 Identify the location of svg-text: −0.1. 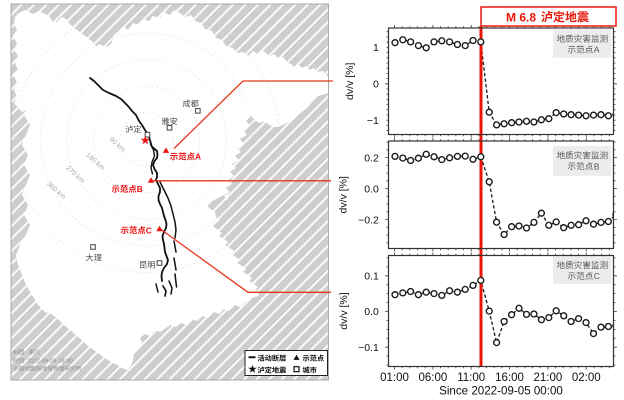
(368, 348).